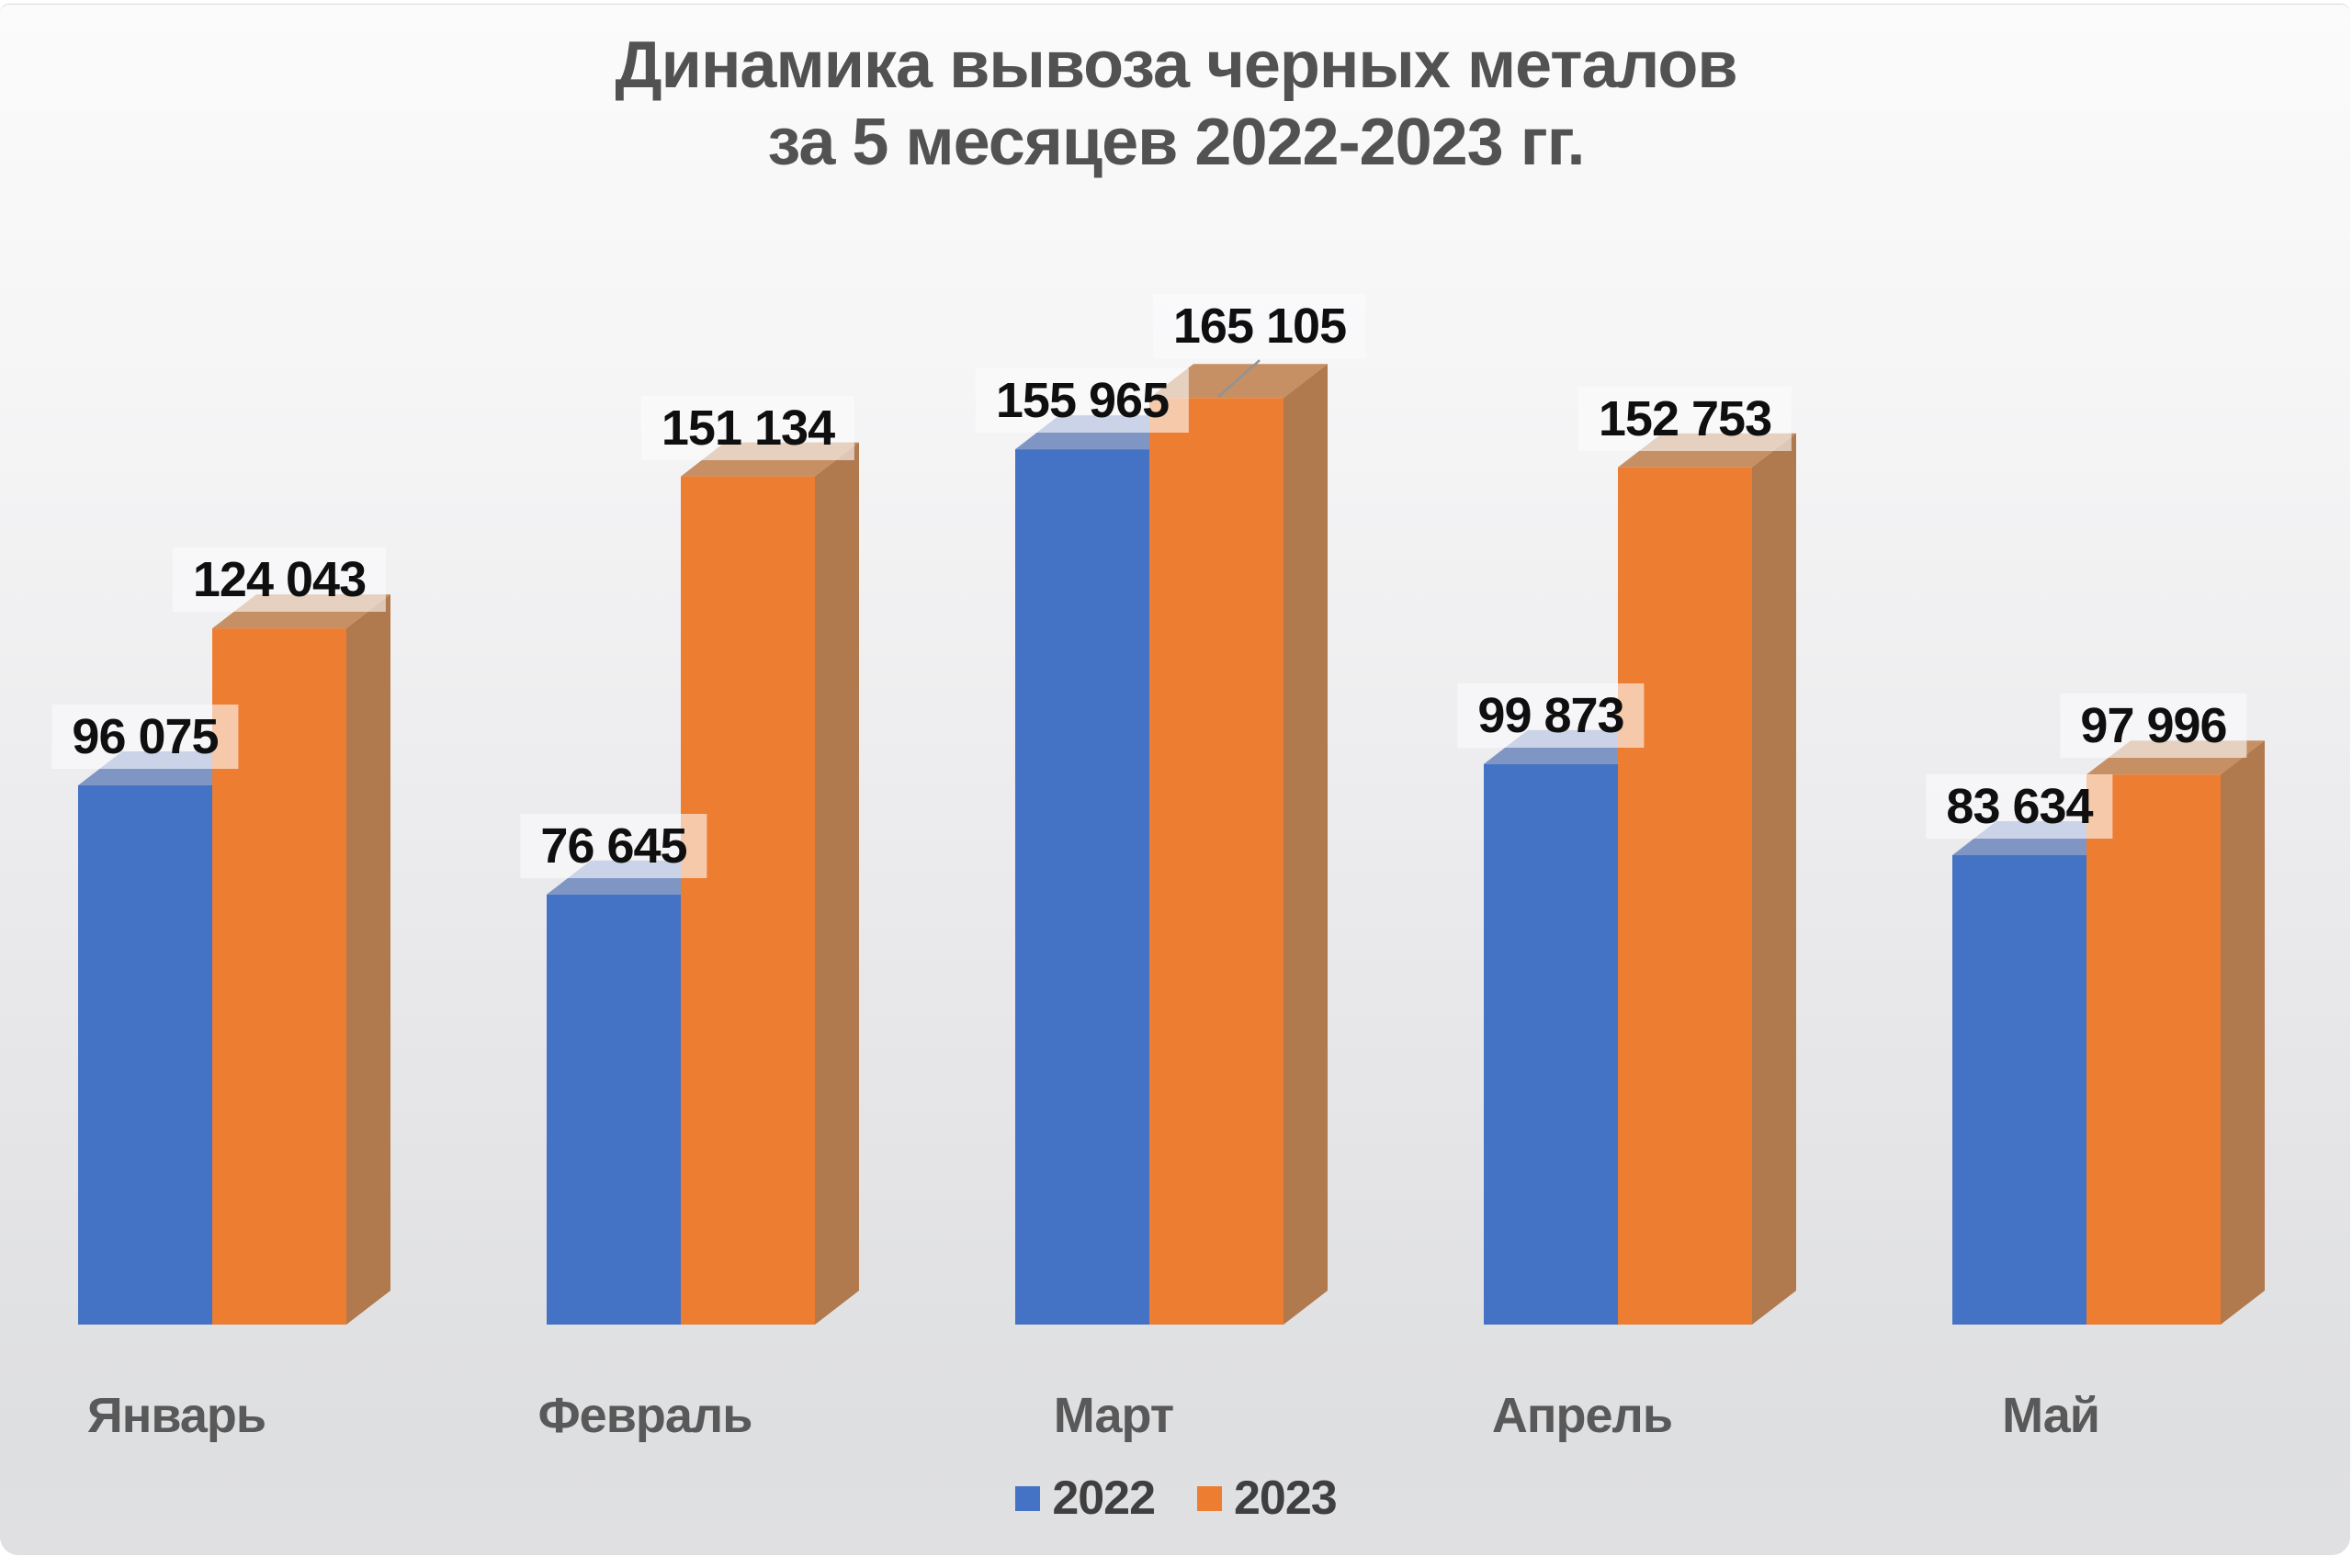 The width and height of the screenshot is (2352, 1568). I want to click on chart-title-line-2: за 5 месяцев 2022-2023 гг., so click(1176, 142).